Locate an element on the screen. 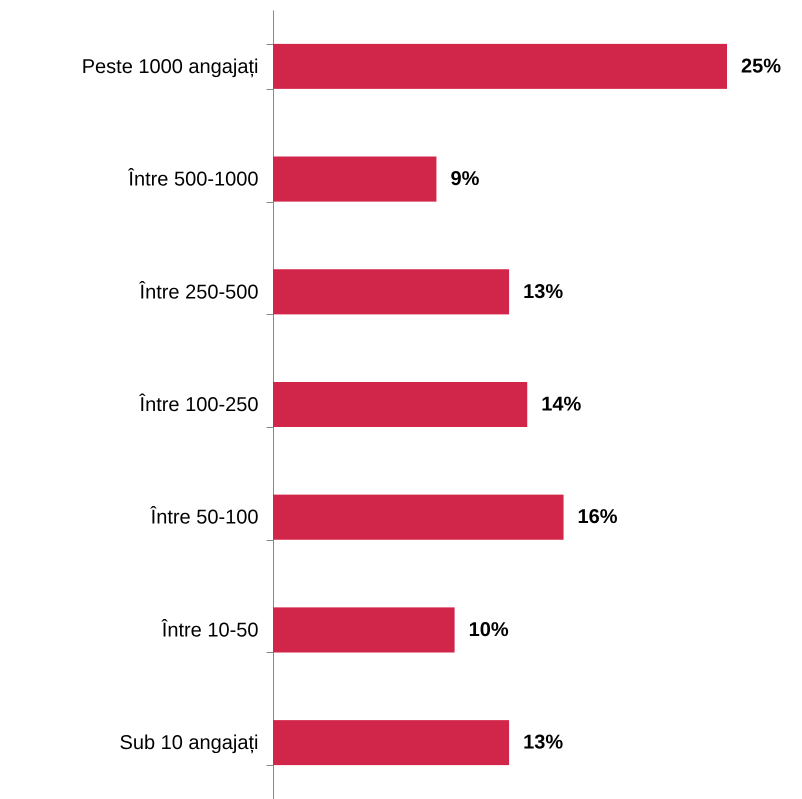  data-label: 10% is located at coordinates (488, 629).